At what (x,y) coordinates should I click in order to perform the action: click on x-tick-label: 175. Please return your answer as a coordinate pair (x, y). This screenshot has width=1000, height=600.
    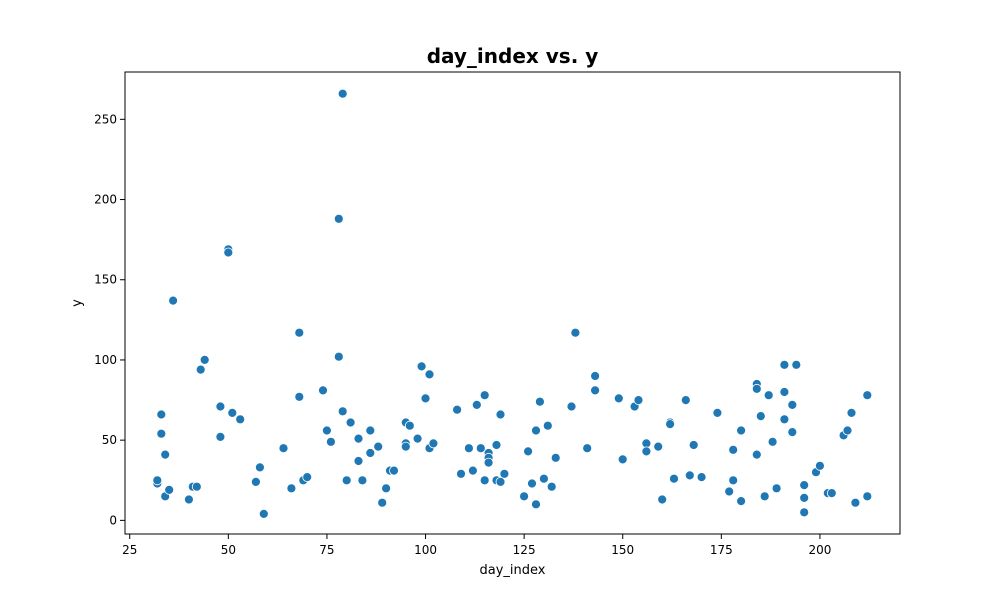
    Looking at the image, I should click on (721, 550).